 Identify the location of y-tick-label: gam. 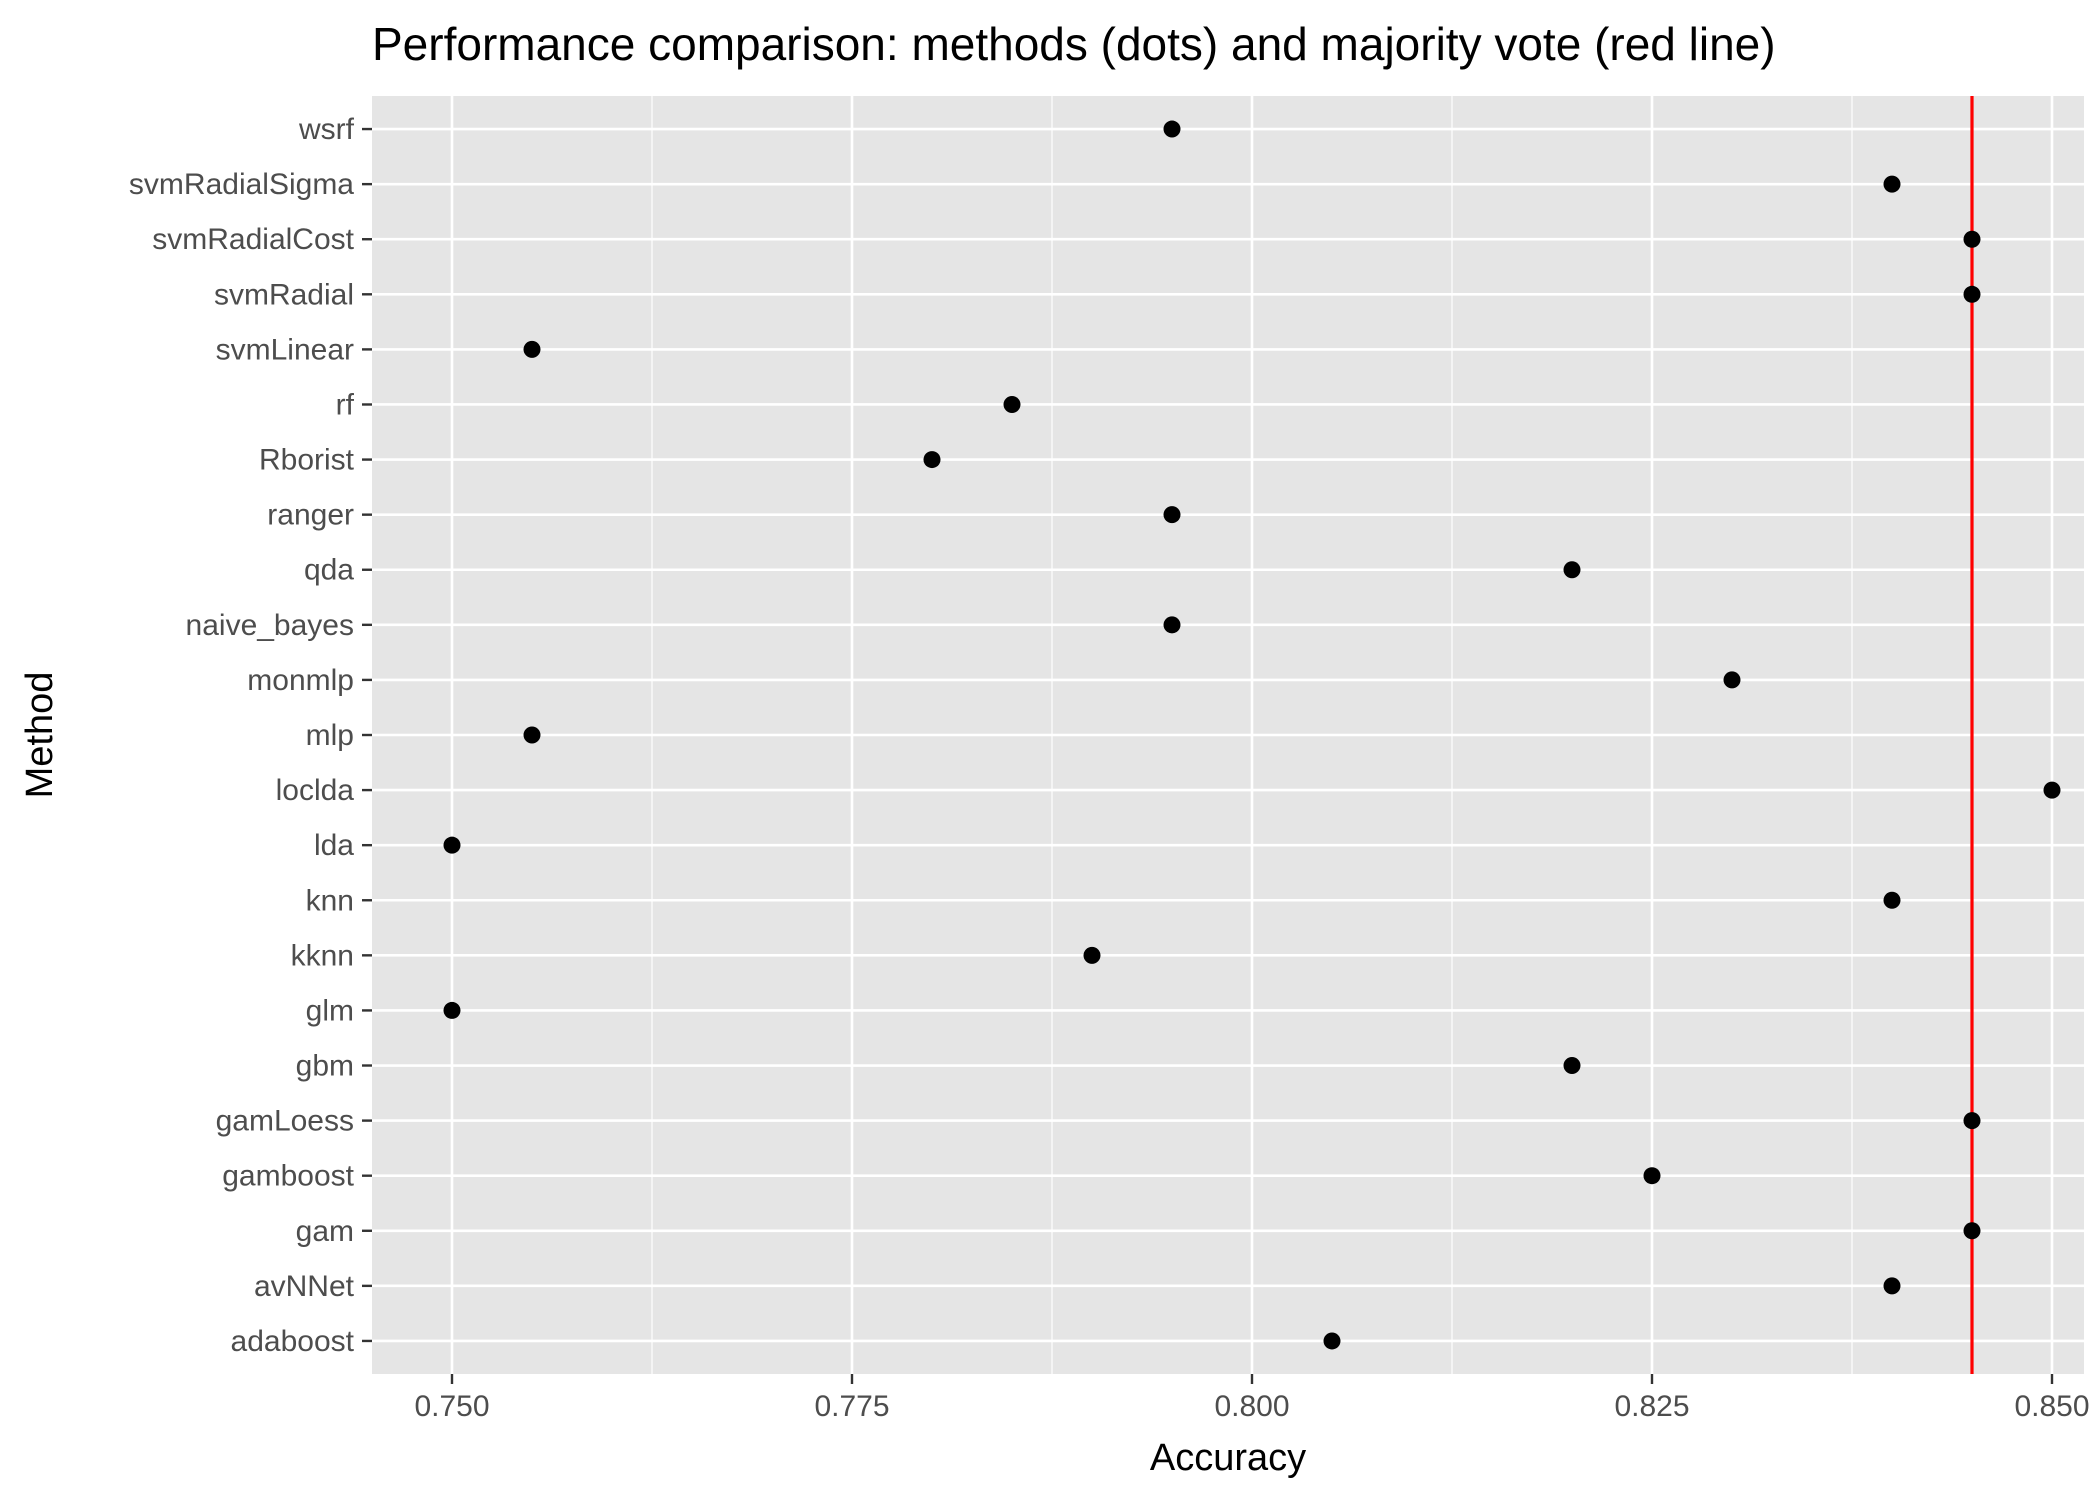
(325, 1231).